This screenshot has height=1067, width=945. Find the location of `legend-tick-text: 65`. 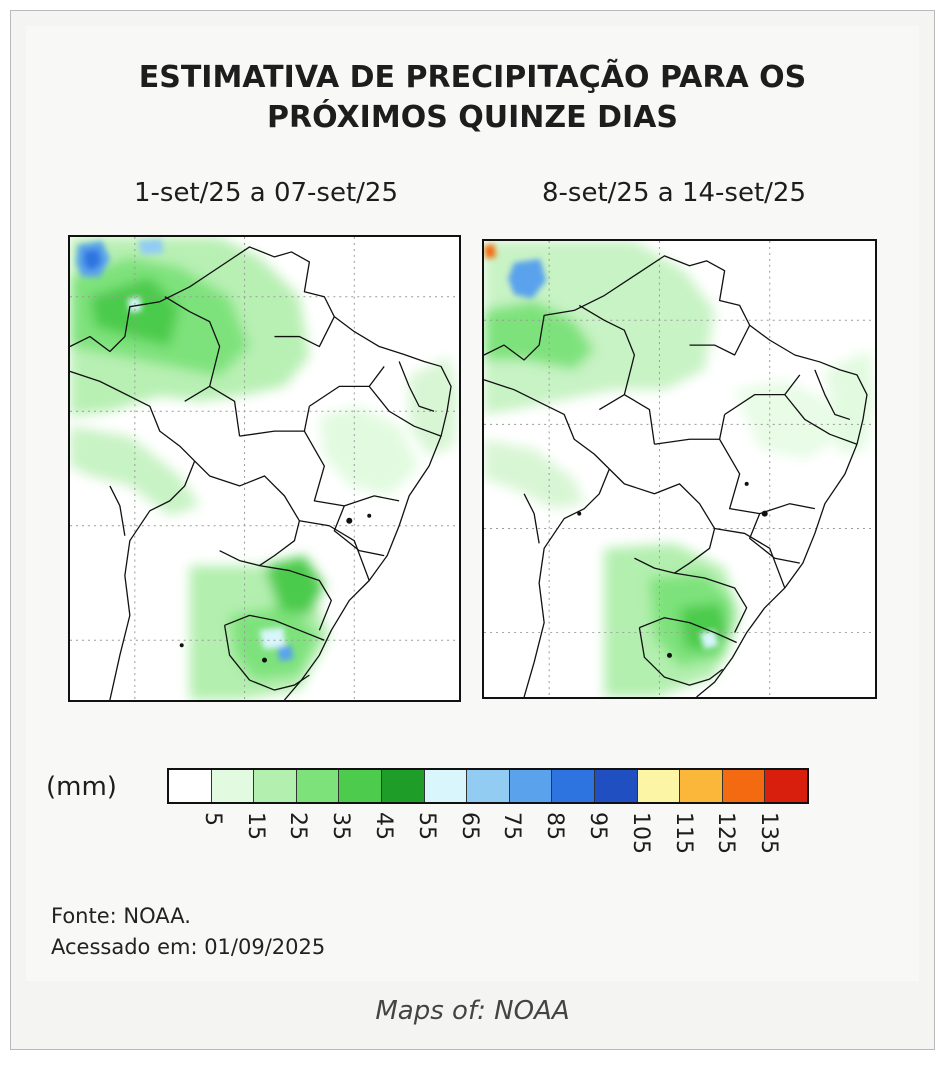

legend-tick-text: 65 is located at coordinates (469, 826).